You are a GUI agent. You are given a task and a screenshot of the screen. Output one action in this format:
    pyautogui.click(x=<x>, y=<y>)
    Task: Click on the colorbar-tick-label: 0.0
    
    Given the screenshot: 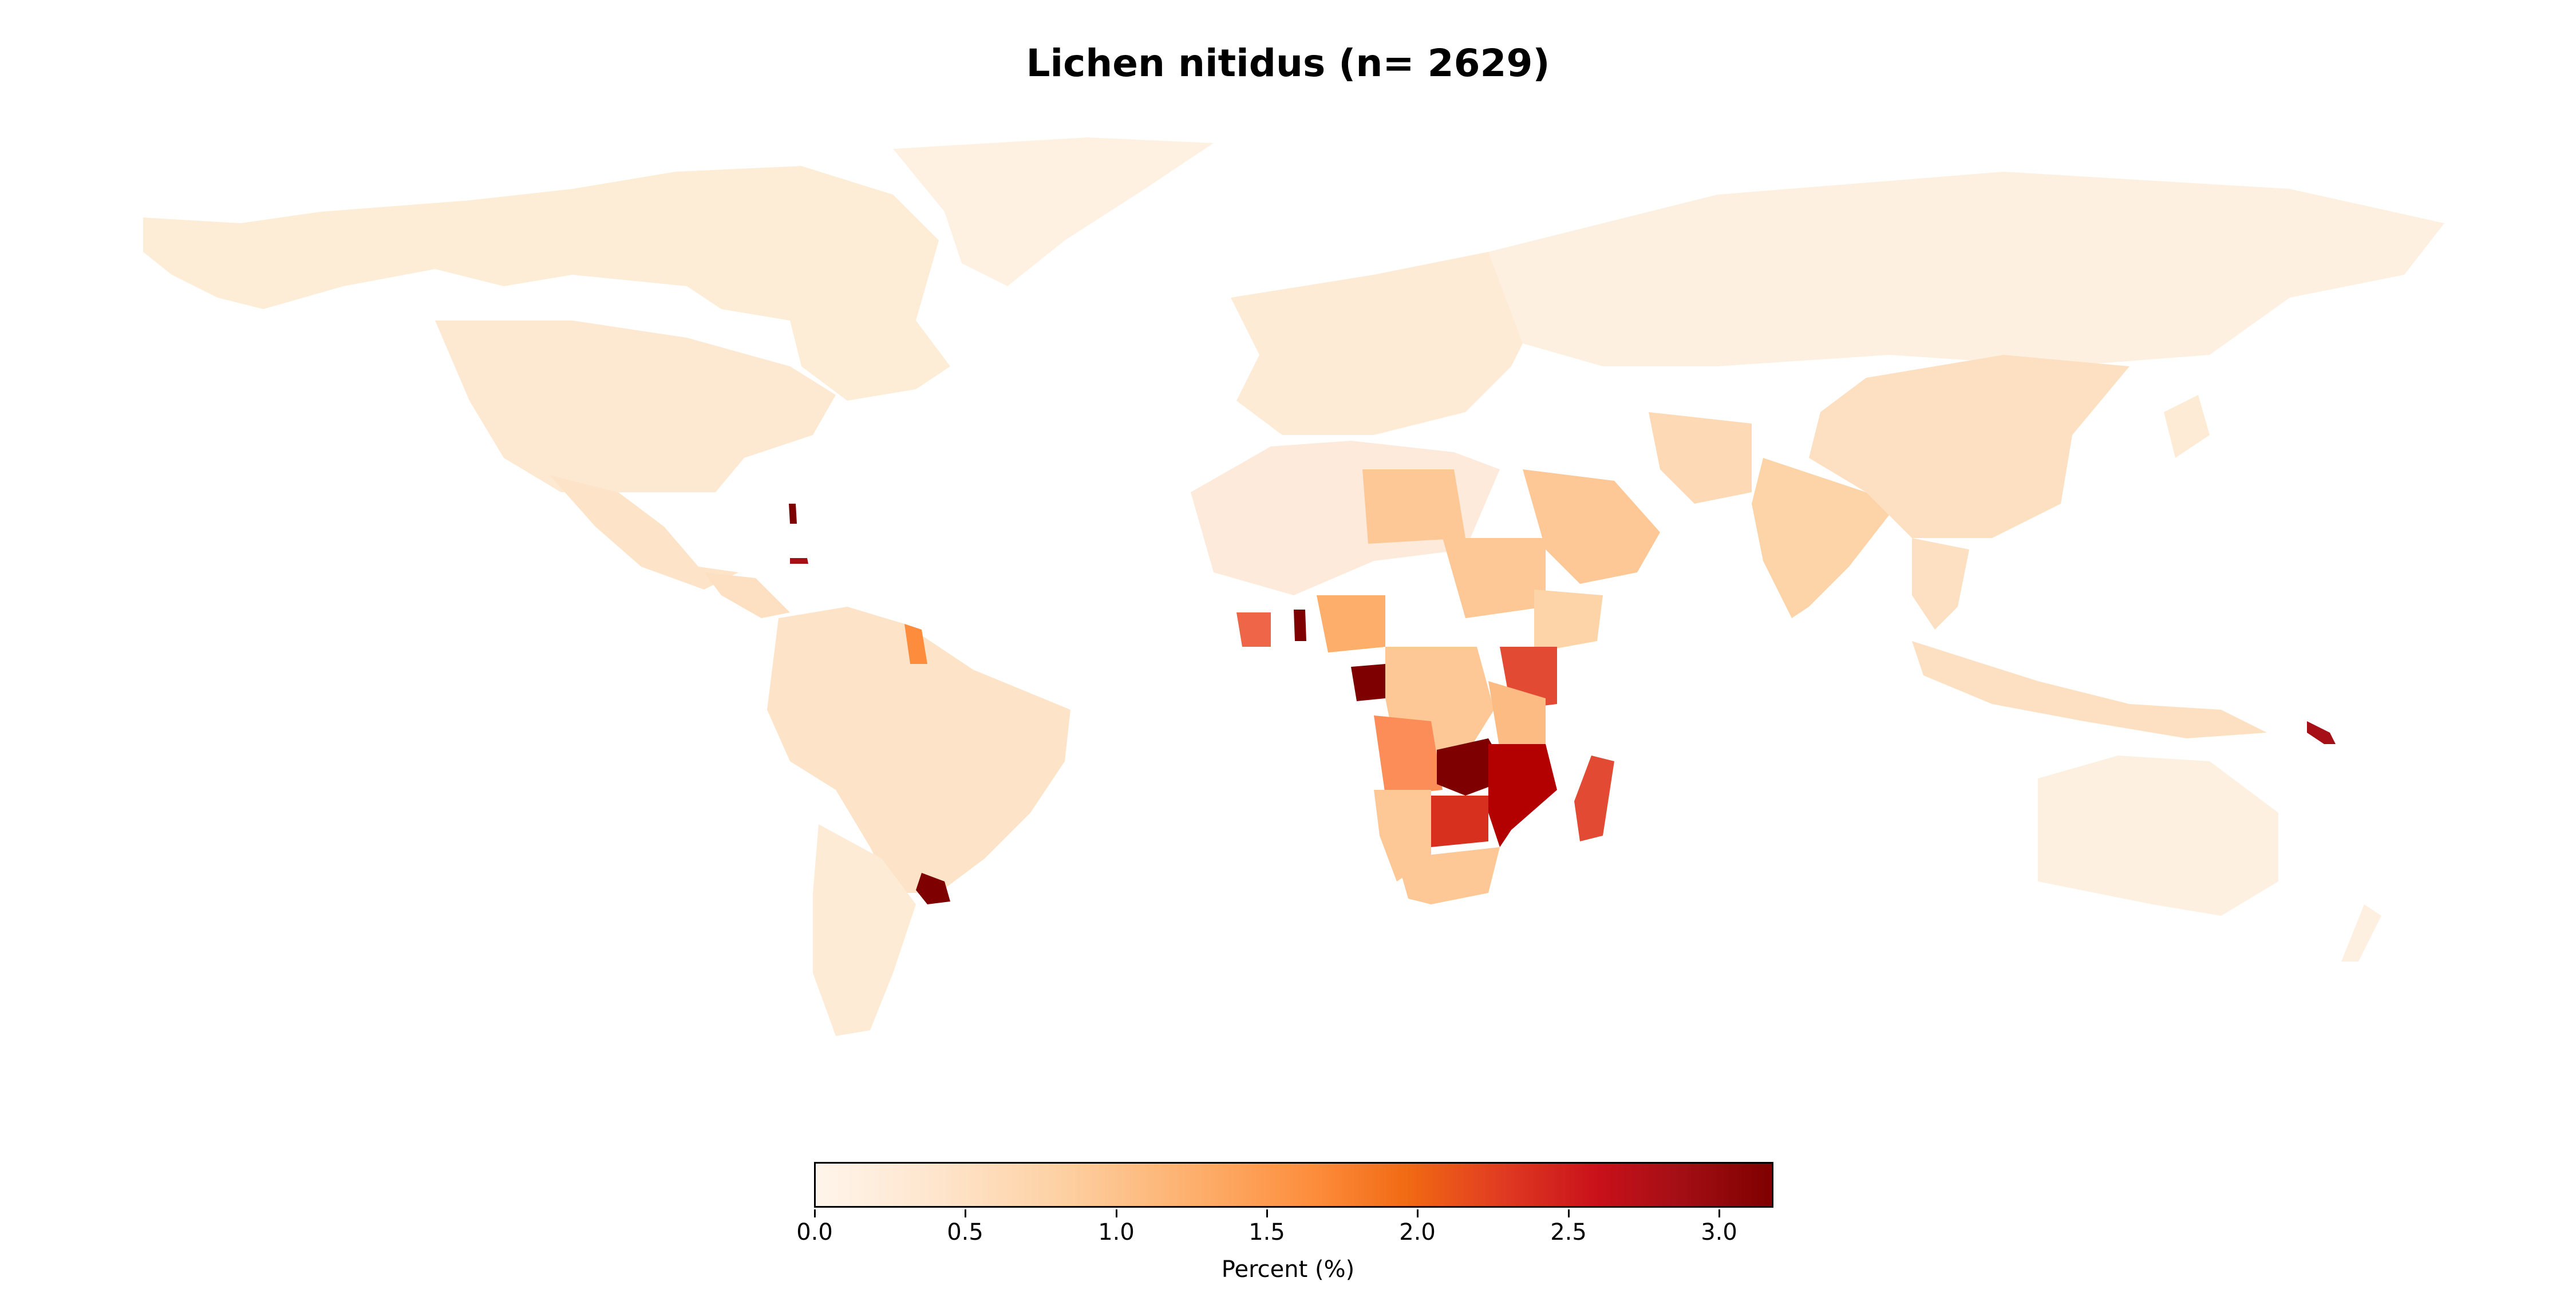 What is the action you would take?
    pyautogui.click(x=814, y=1232)
    